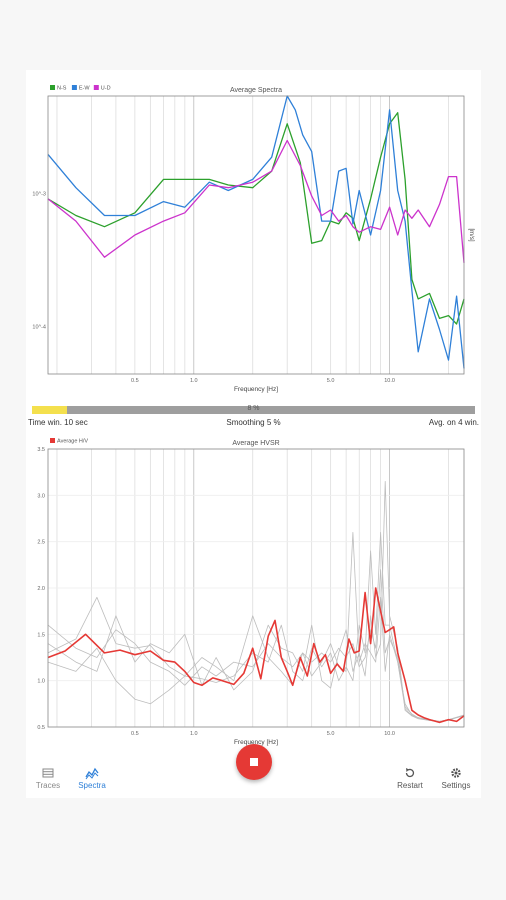 The height and width of the screenshot is (900, 506). What do you see at coordinates (92, 773) in the screenshot?
I see `spectra-icon` at bounding box center [92, 773].